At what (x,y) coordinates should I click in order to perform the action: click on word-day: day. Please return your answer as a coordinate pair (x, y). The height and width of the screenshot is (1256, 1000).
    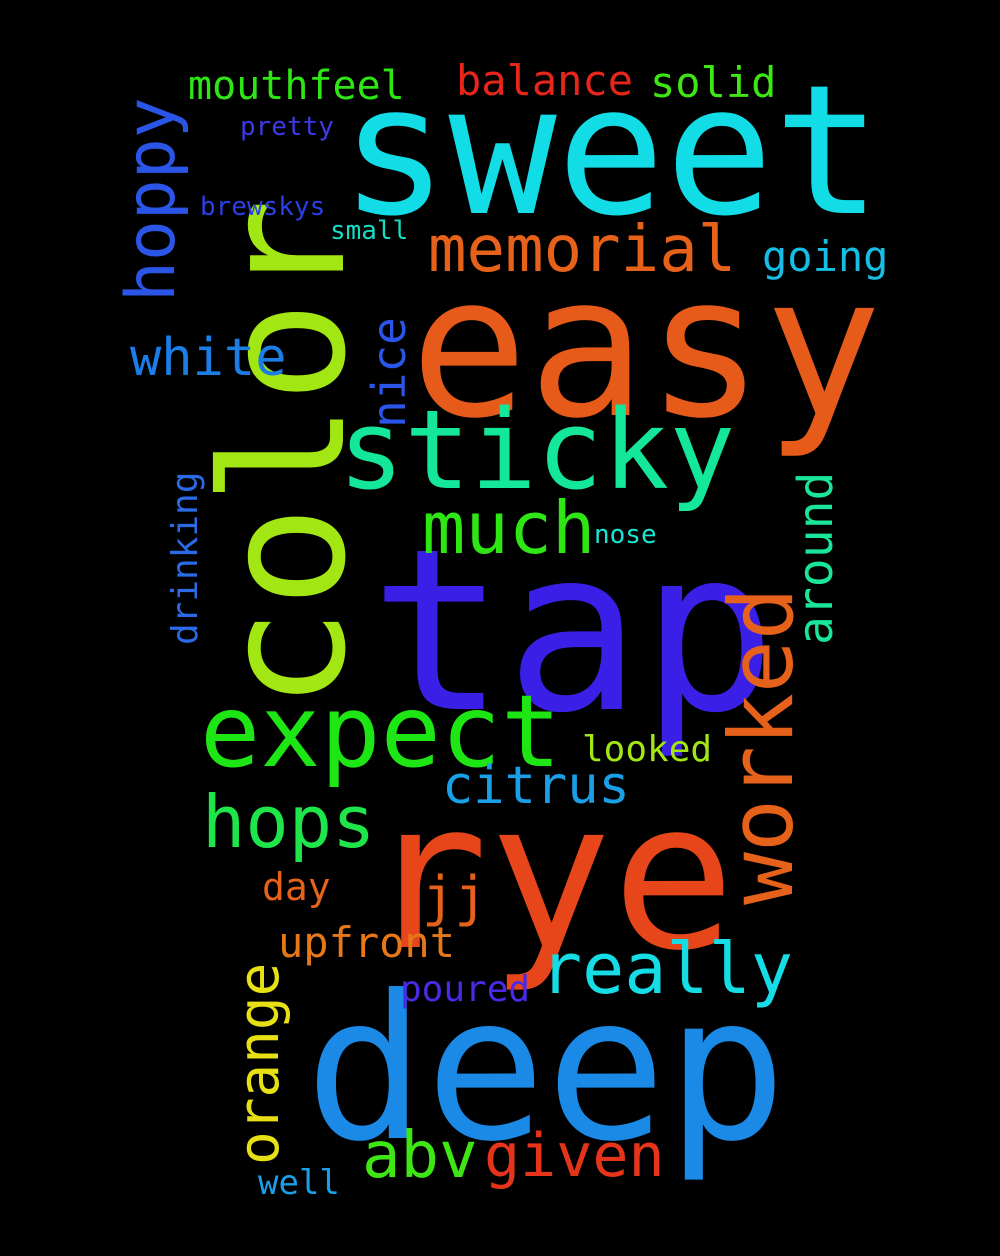
    Looking at the image, I should click on (296, 887).